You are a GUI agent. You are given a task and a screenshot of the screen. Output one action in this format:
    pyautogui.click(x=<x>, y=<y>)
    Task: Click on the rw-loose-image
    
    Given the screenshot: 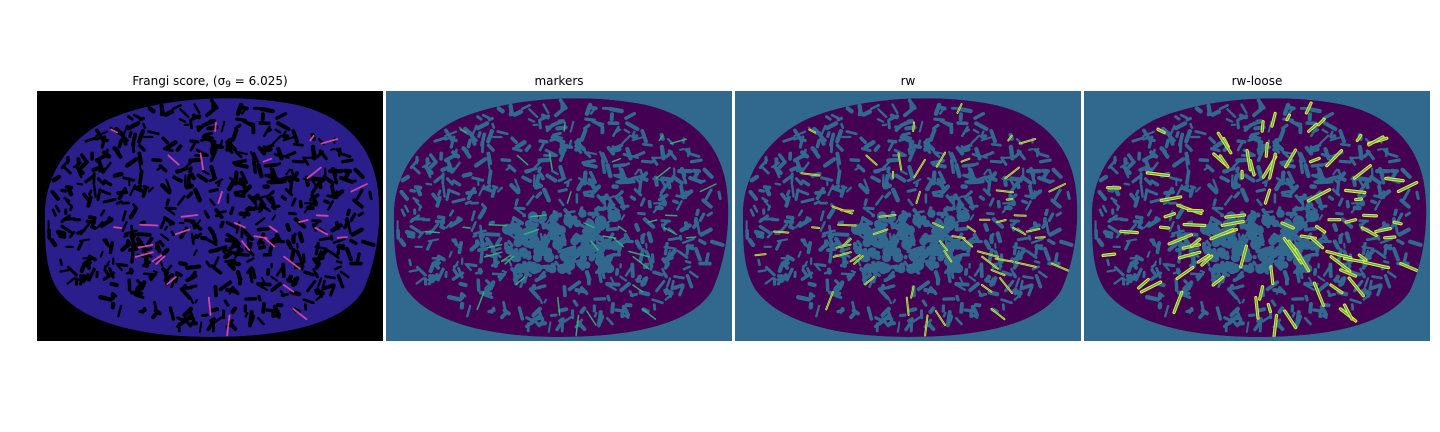 What is the action you would take?
    pyautogui.click(x=1257, y=216)
    